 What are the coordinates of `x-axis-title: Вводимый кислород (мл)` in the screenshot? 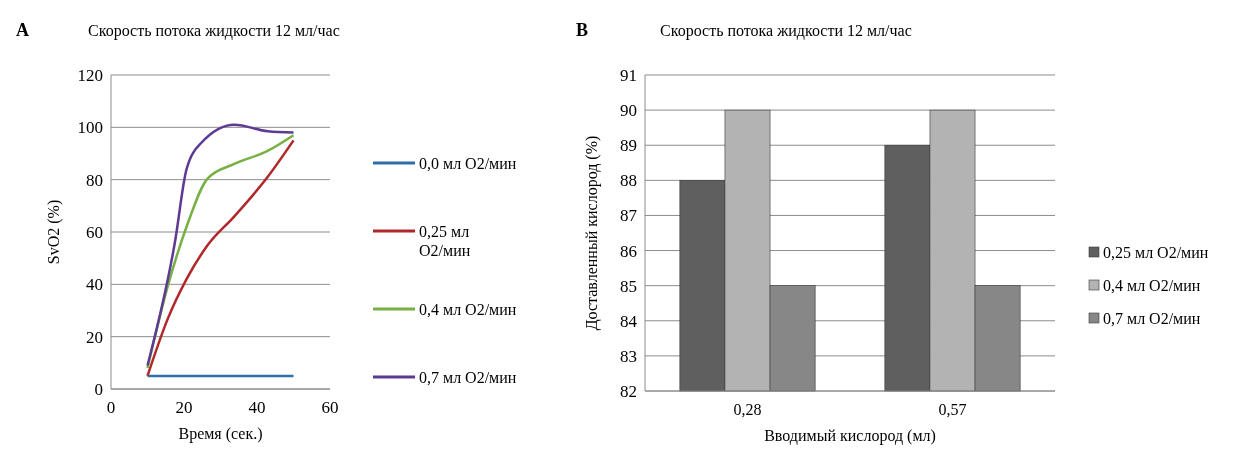 It's located at (850, 436).